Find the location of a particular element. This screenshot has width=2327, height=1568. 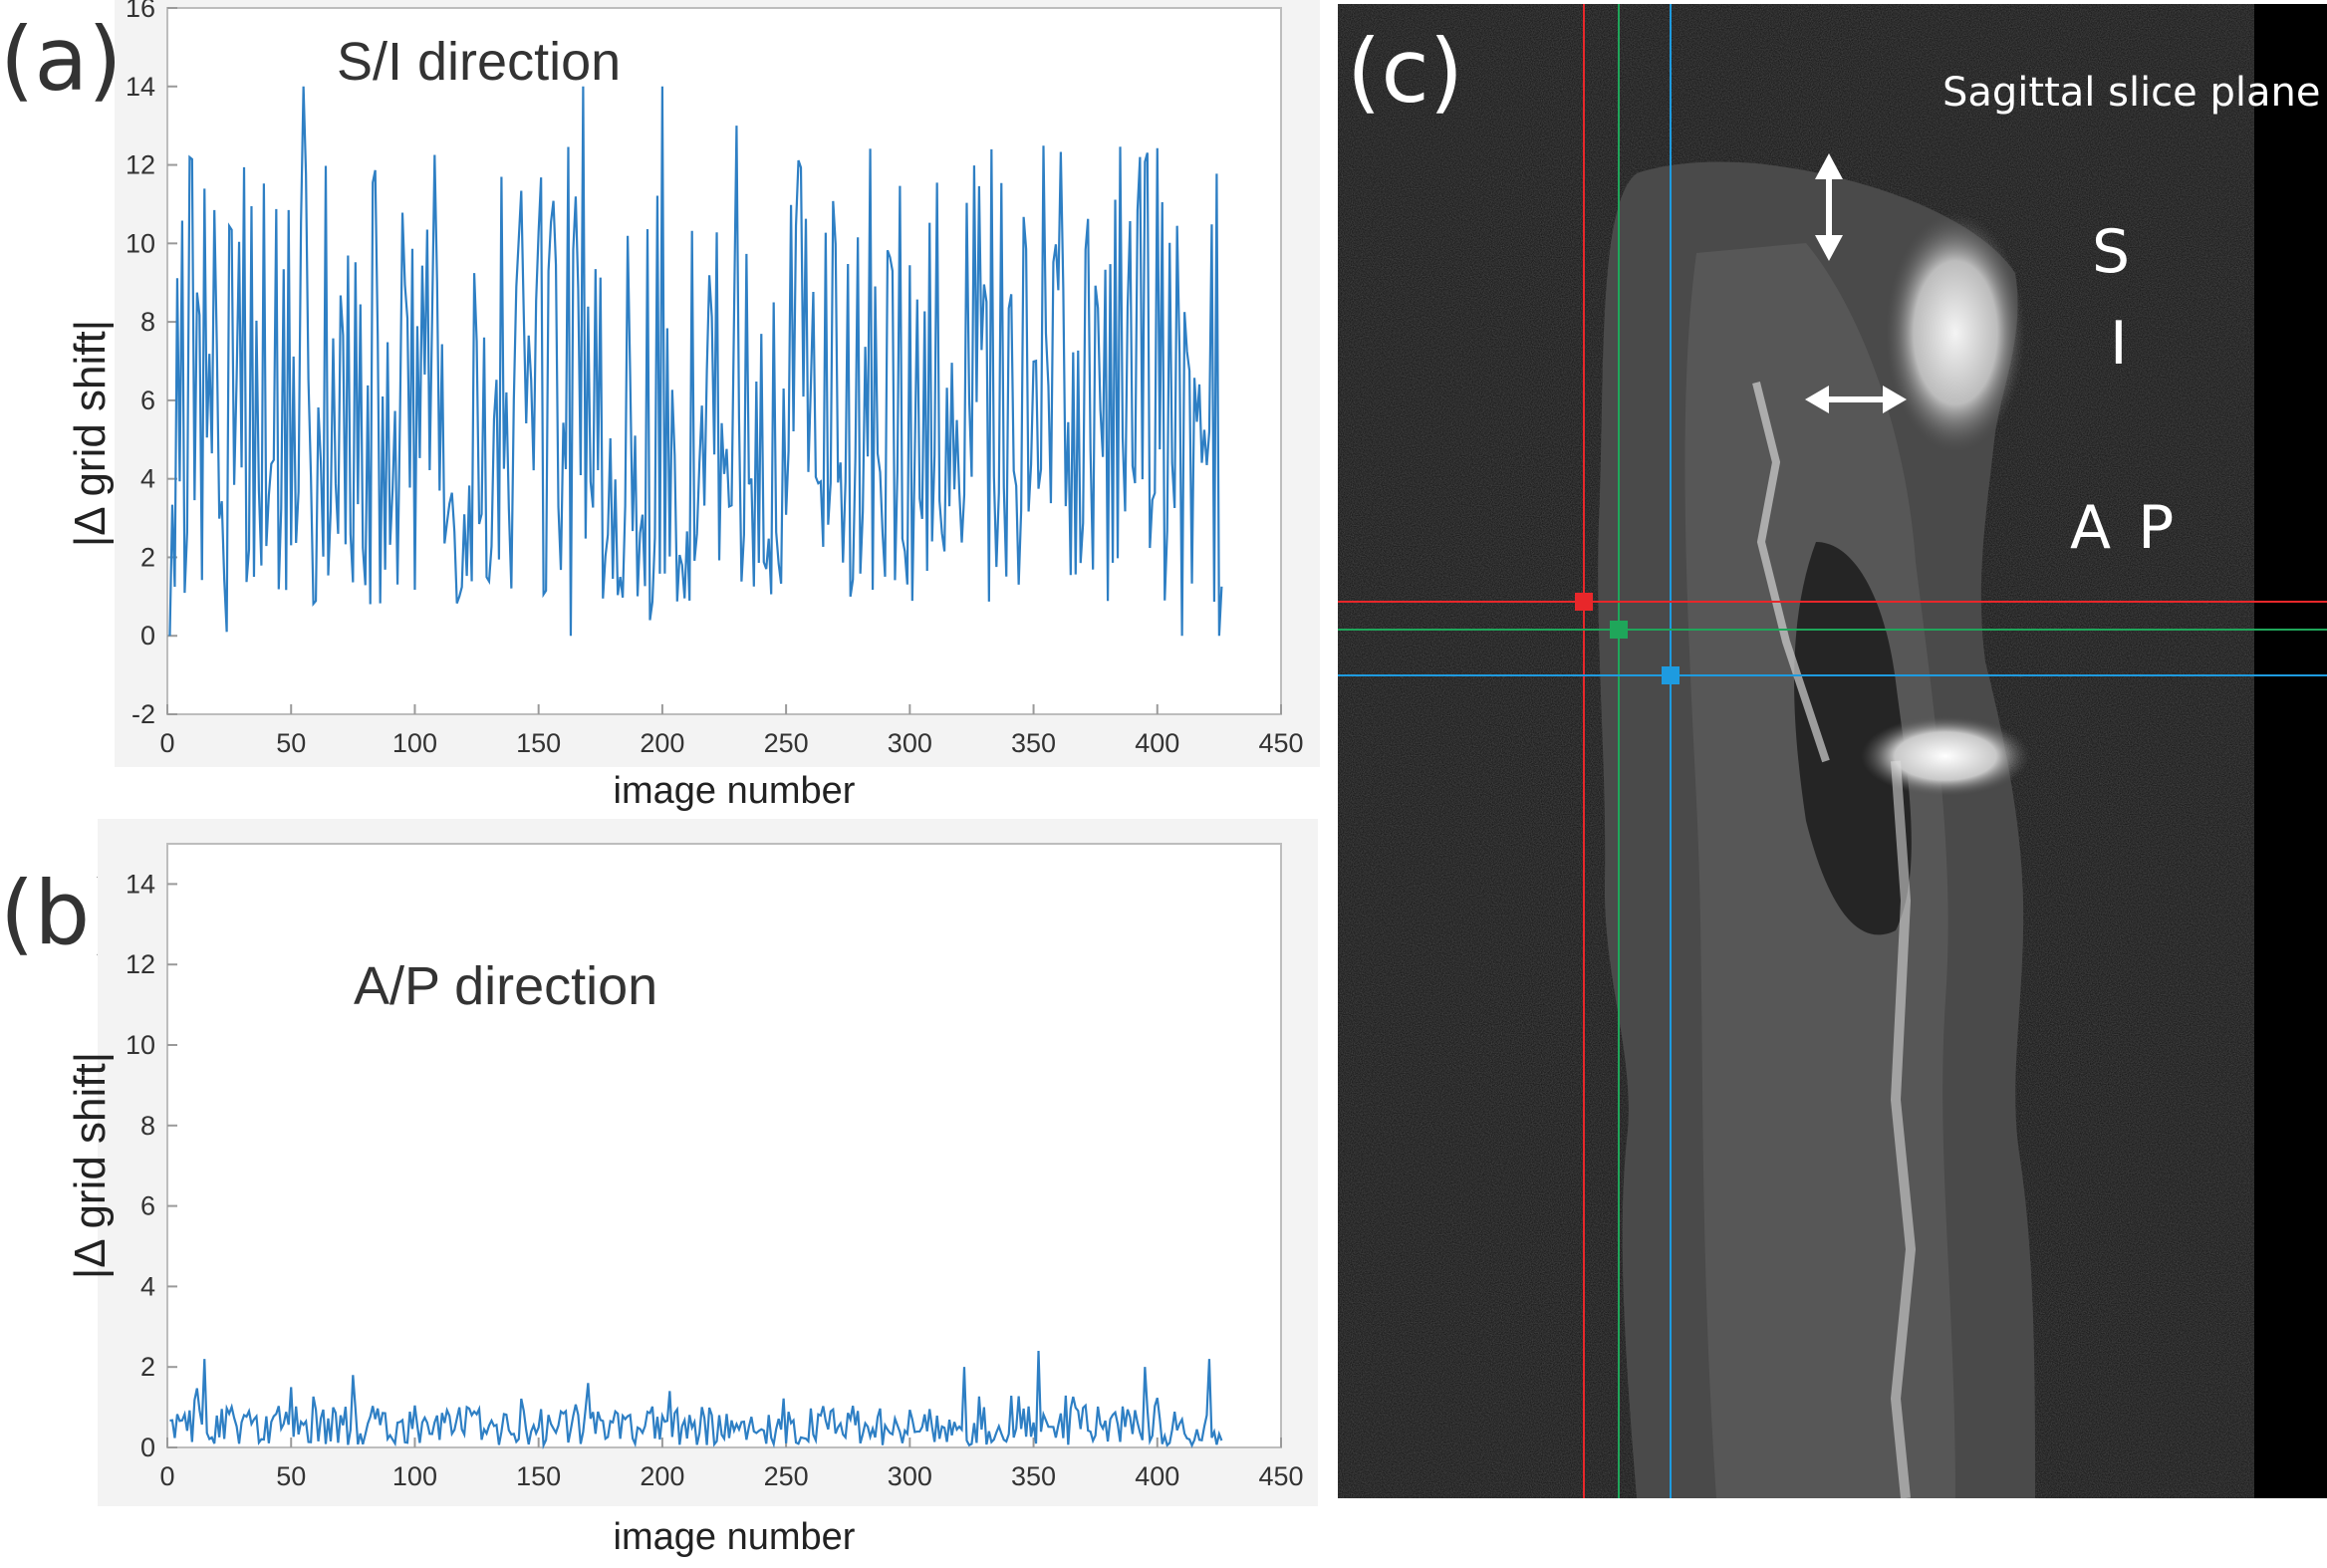

chart-b-annotation: A/P direction is located at coordinates (506, 986).